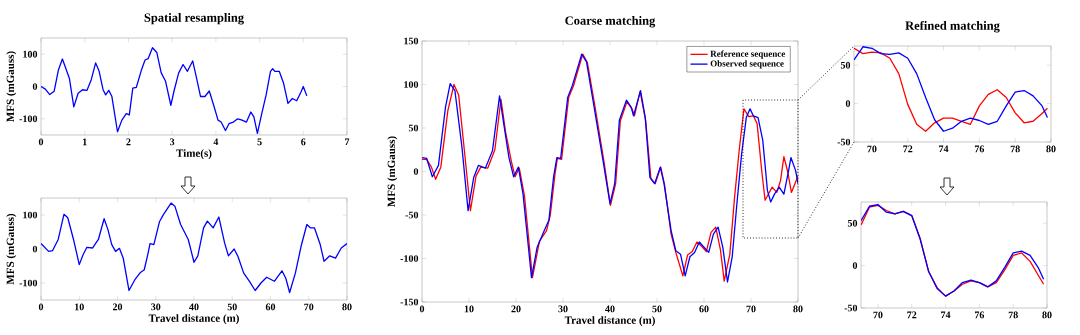  I want to click on x-tick-label: 1, so click(85, 142).